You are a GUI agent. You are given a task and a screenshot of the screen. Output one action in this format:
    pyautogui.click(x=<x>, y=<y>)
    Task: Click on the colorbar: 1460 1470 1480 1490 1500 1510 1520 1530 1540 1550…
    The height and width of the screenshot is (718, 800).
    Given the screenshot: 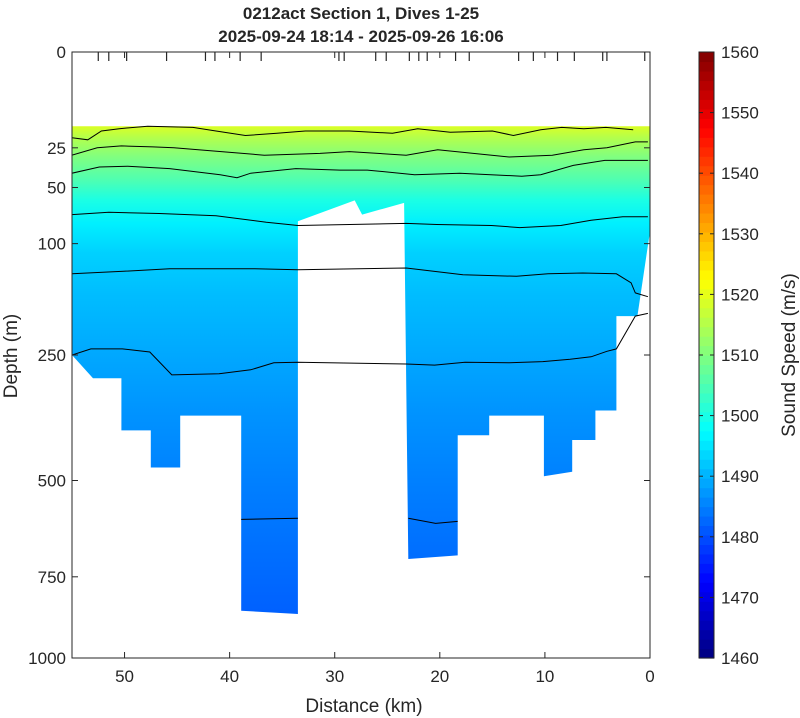 What is the action you would take?
    pyautogui.click(x=728, y=355)
    